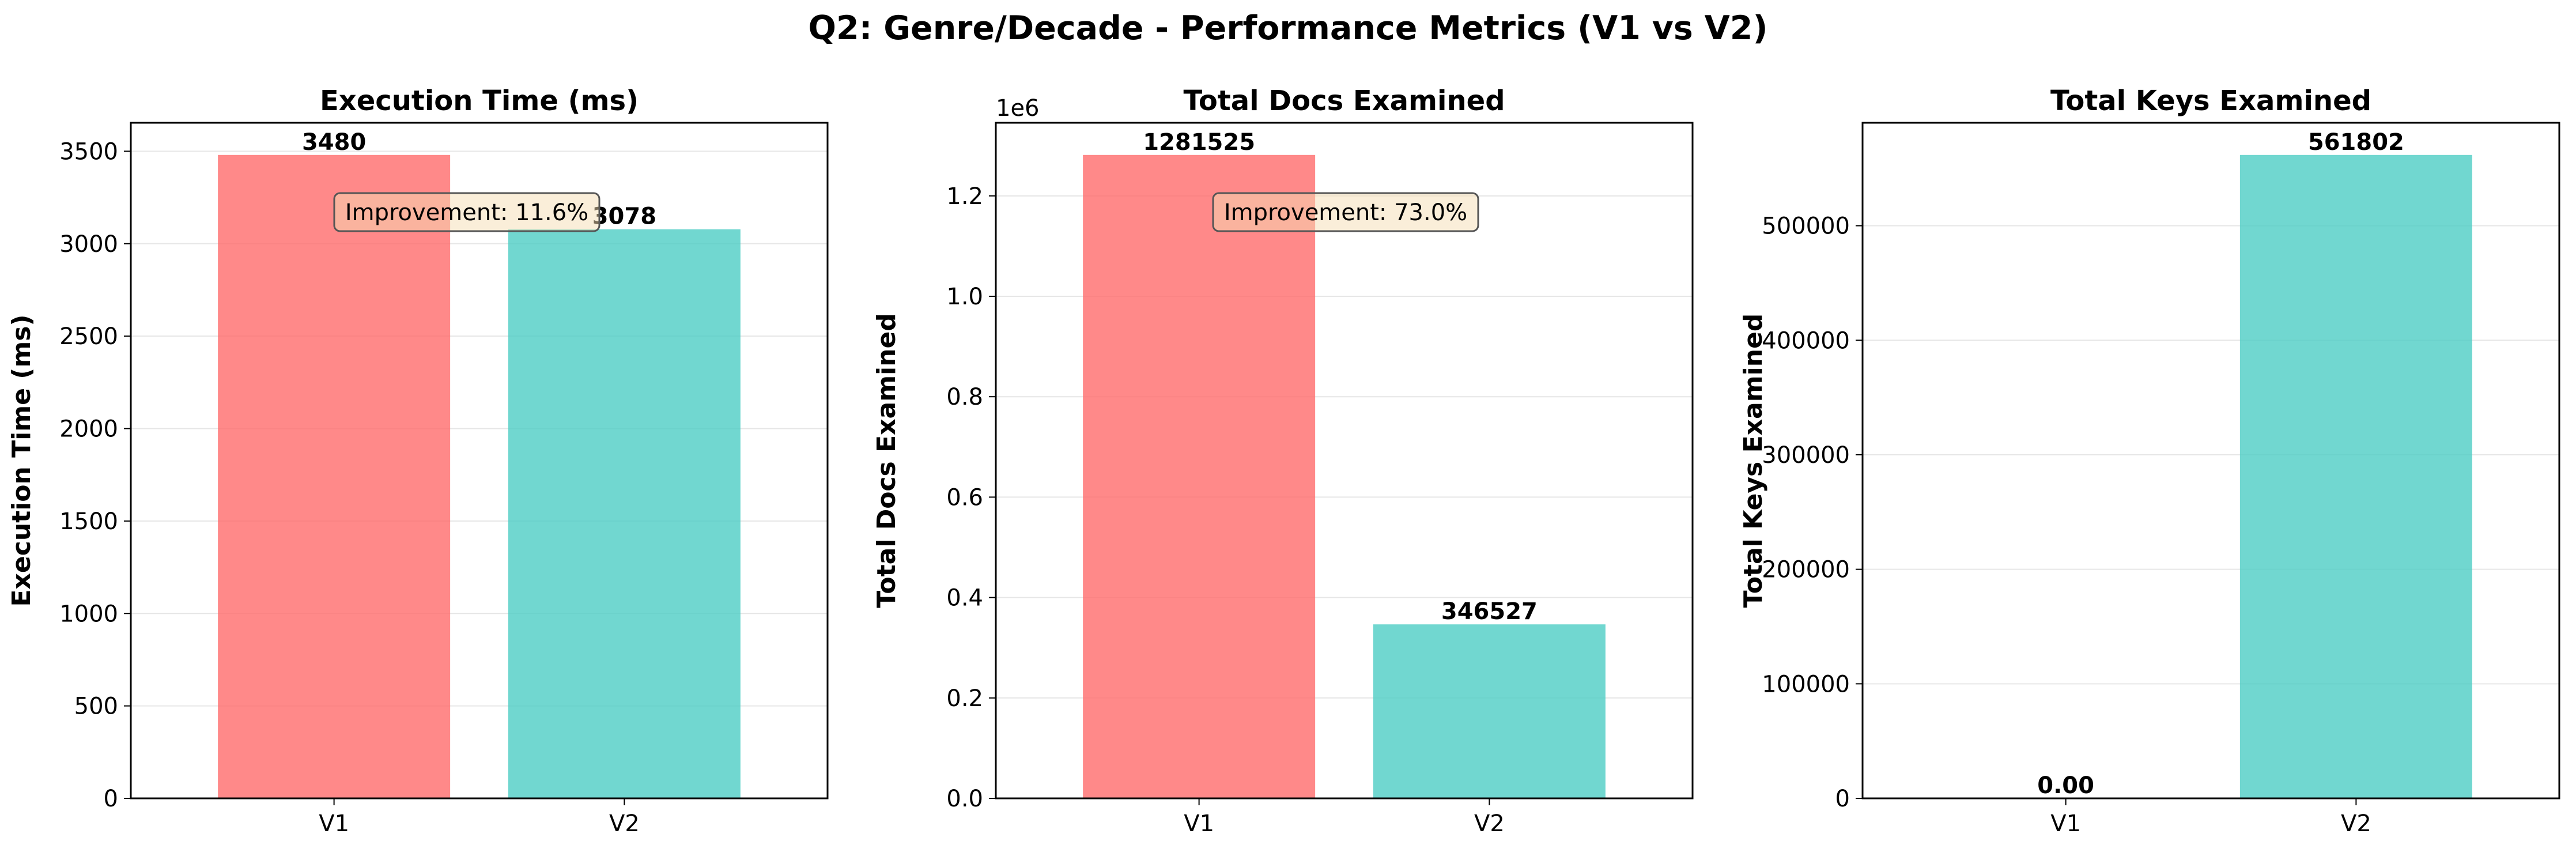  I want to click on y-tick-label: 1000, so click(88, 614).